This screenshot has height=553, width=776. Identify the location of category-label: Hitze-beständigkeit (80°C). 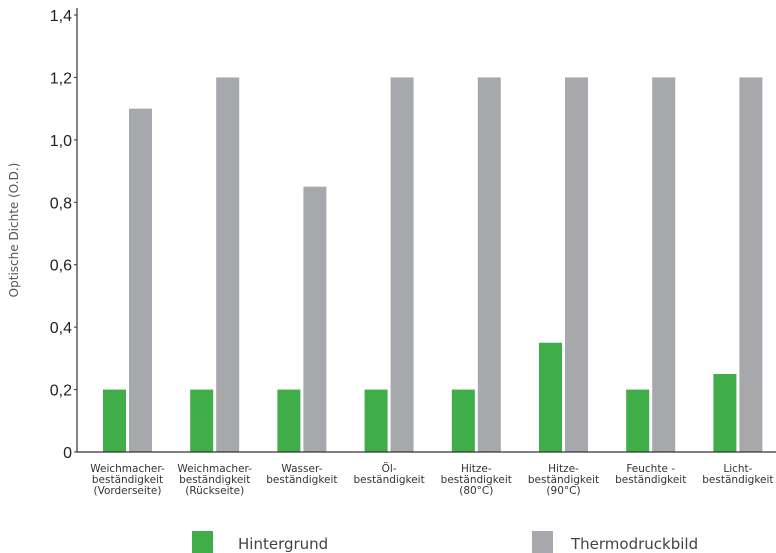
(476, 480).